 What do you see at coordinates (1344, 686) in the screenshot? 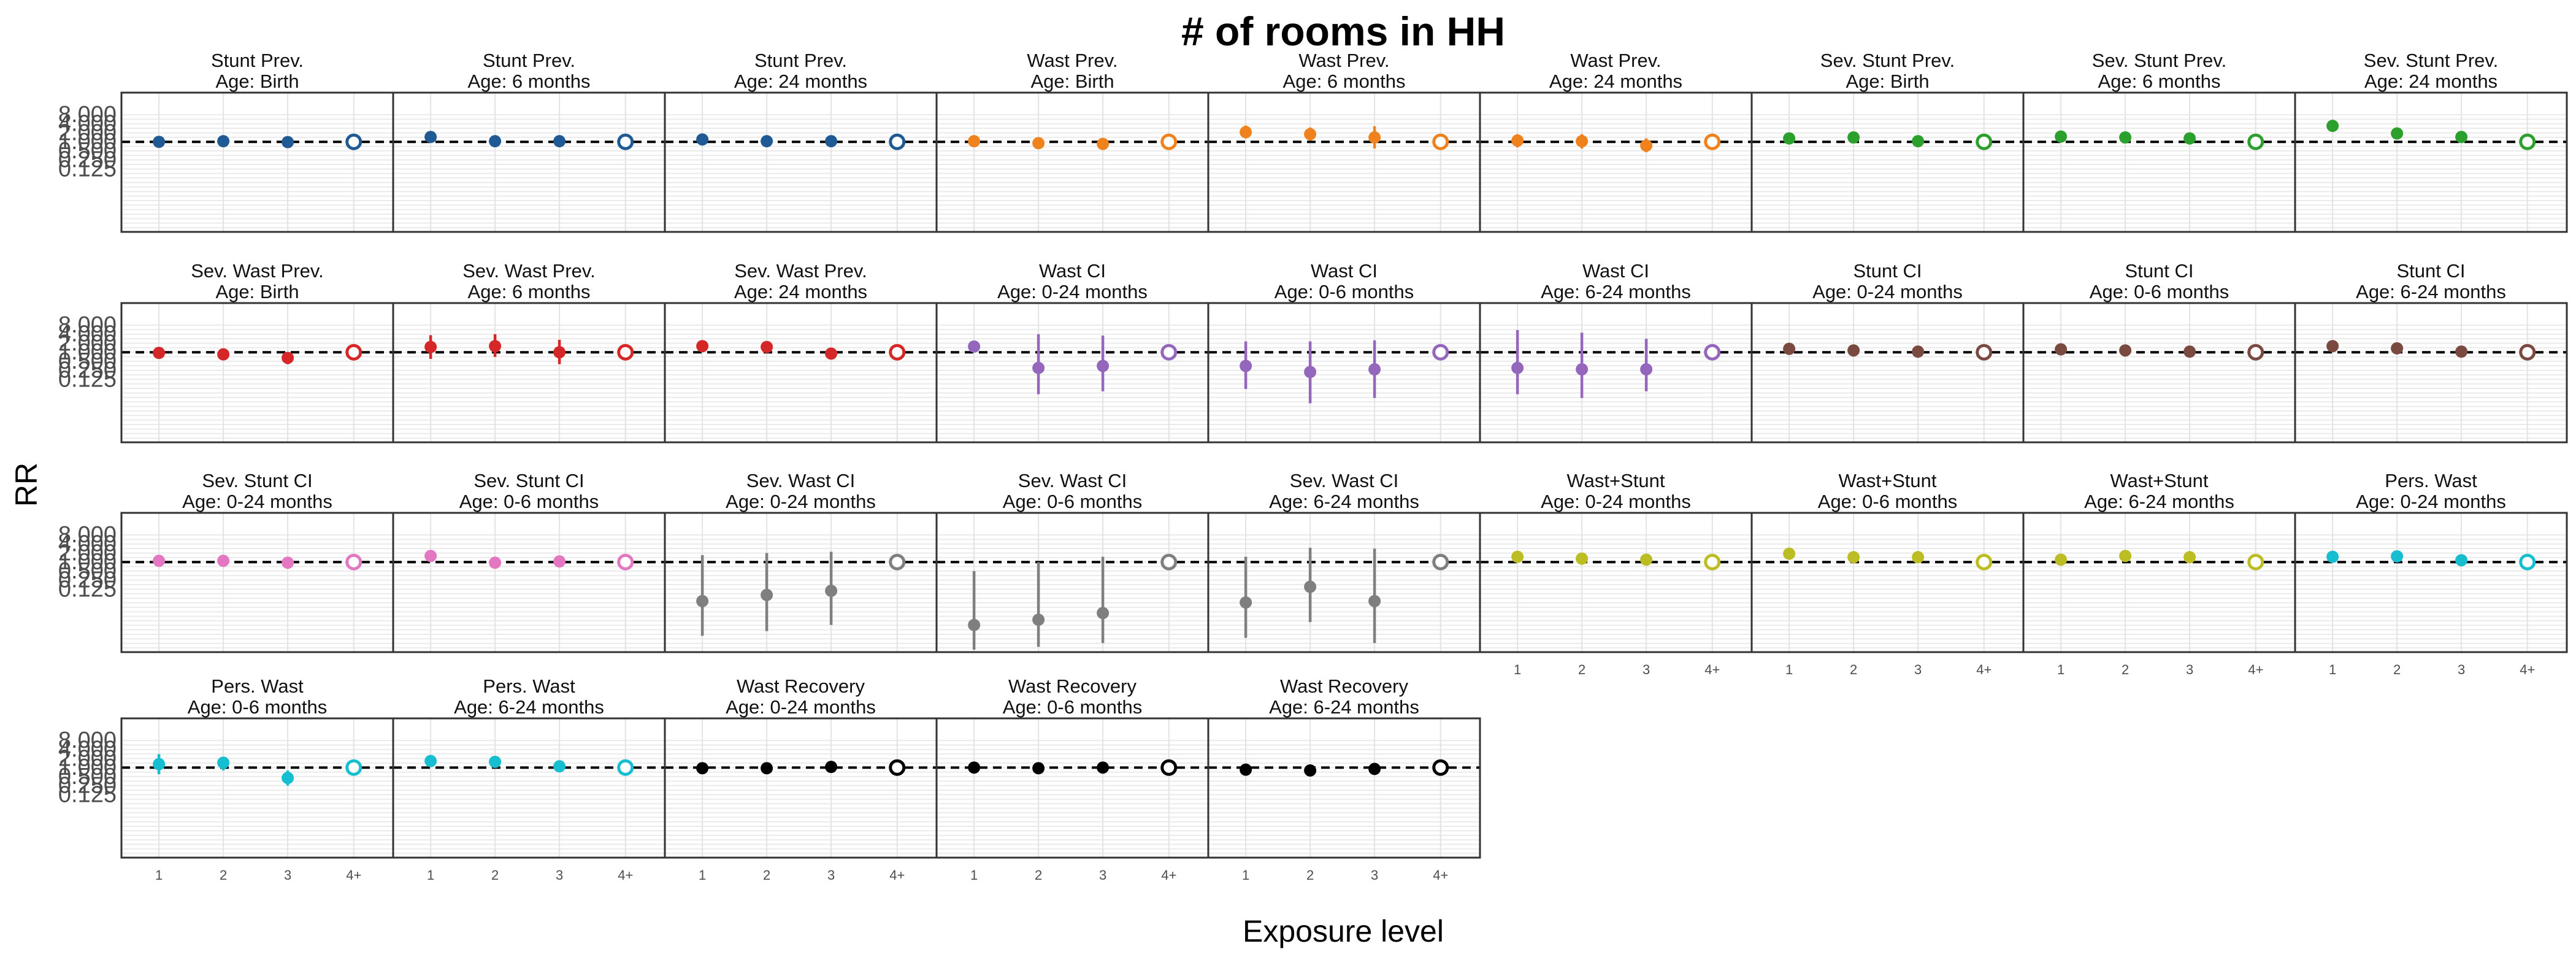
I see `panel-title-outcome: Wast Recovery` at bounding box center [1344, 686].